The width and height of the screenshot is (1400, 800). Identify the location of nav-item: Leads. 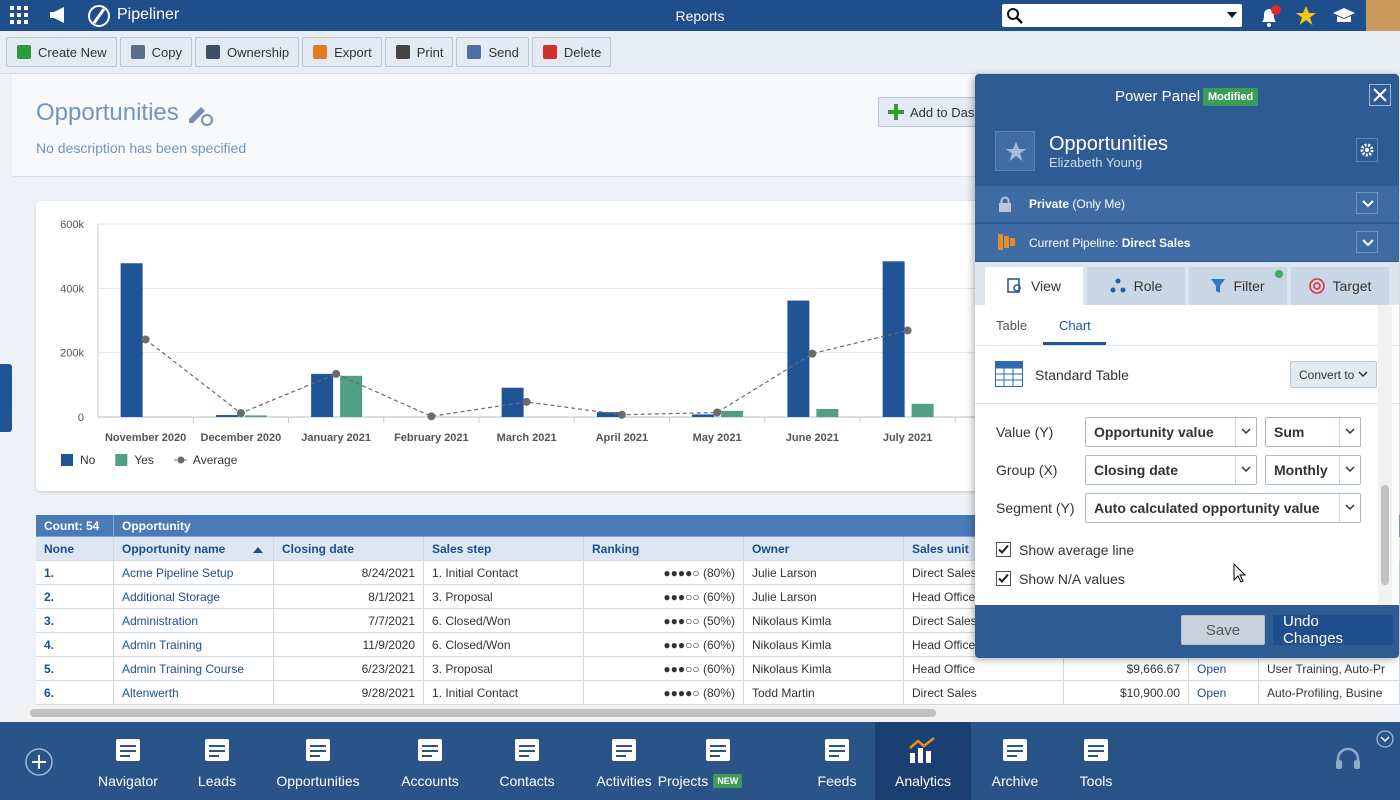
(217, 761).